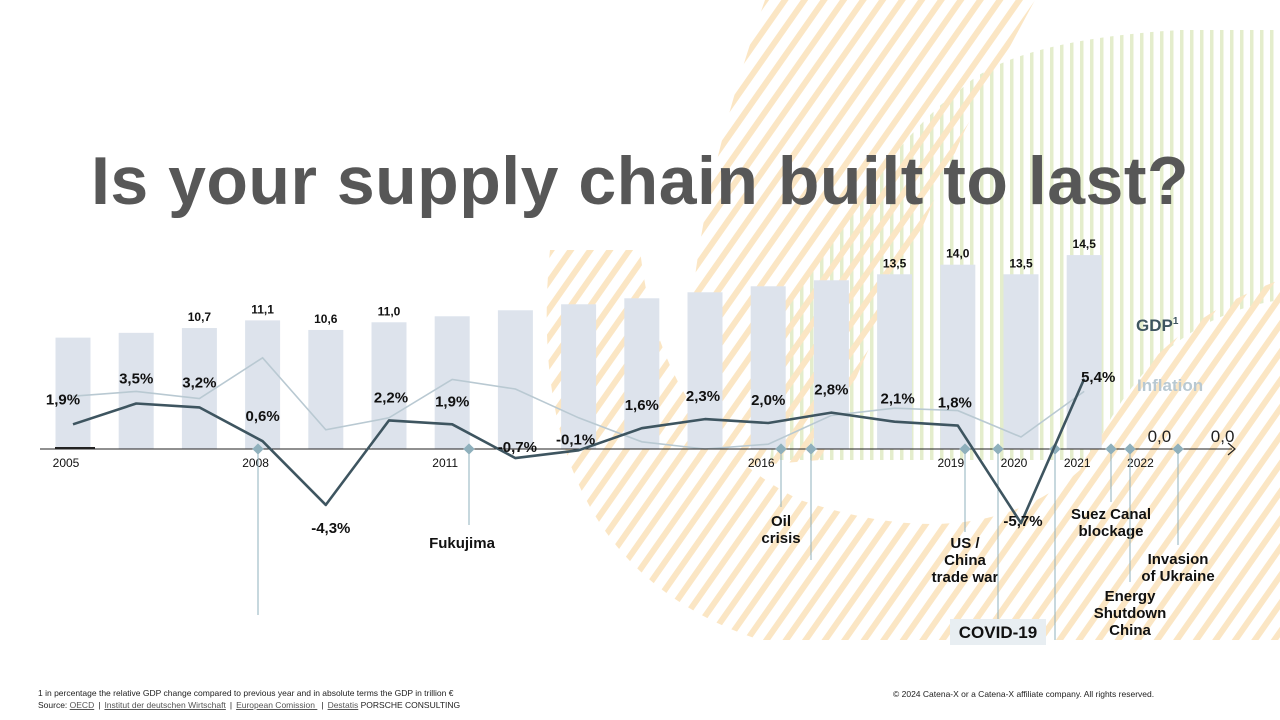 The image size is (1280, 720). What do you see at coordinates (780, 530) in the screenshot?
I see `event-label-2: Oil crisis` at bounding box center [780, 530].